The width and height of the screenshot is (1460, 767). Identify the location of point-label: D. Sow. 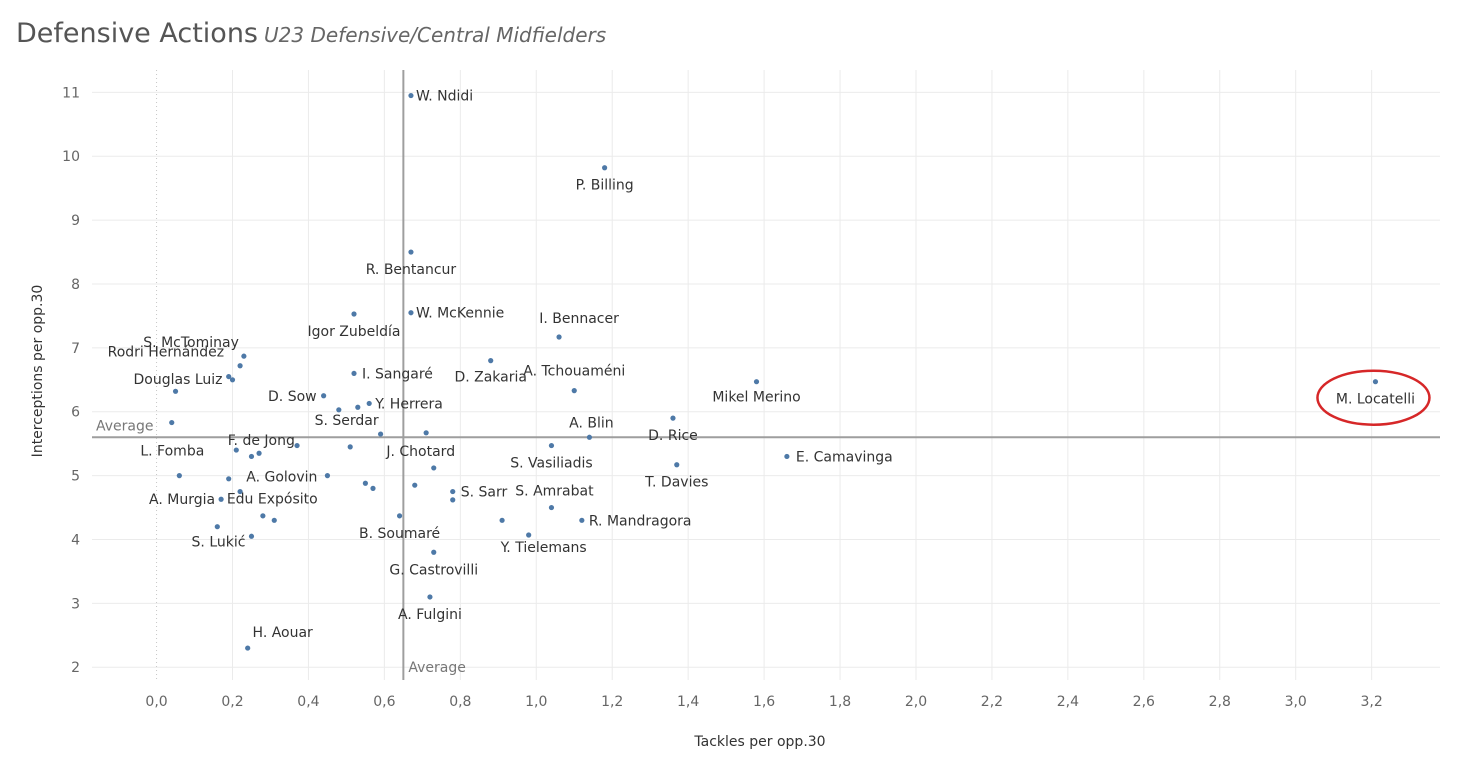
(292, 397).